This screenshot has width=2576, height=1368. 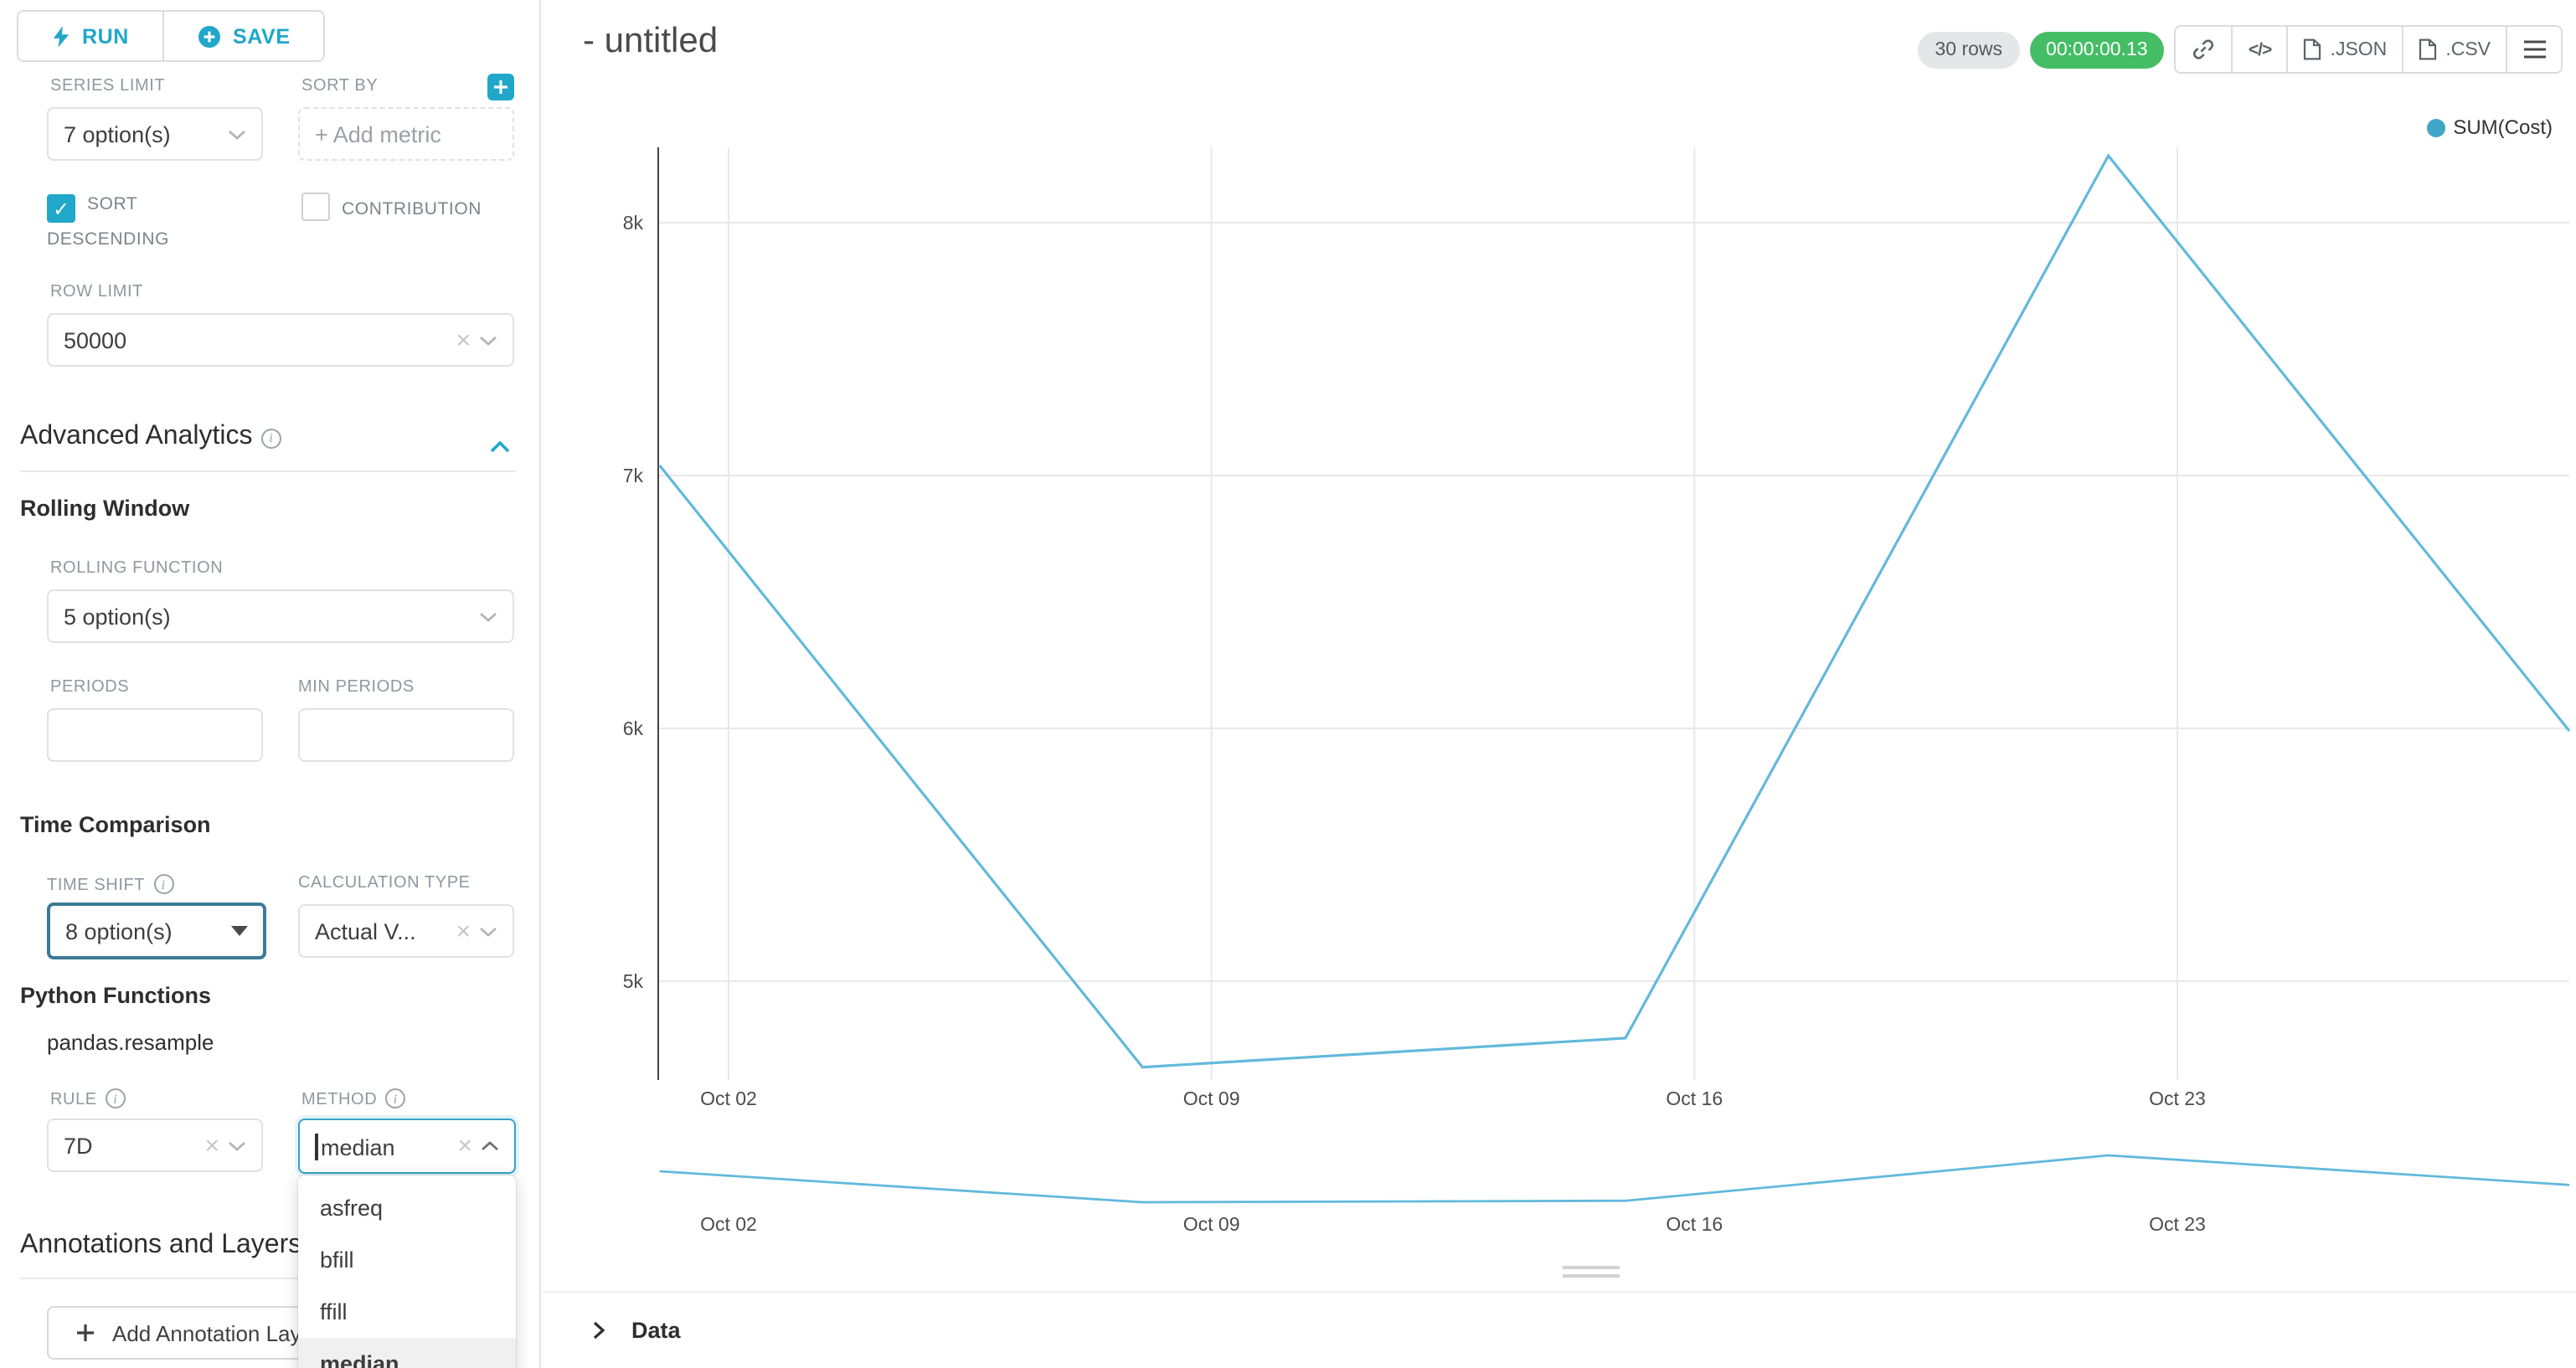 What do you see at coordinates (105, 508) in the screenshot?
I see `rolling-window-title: Rolling Window` at bounding box center [105, 508].